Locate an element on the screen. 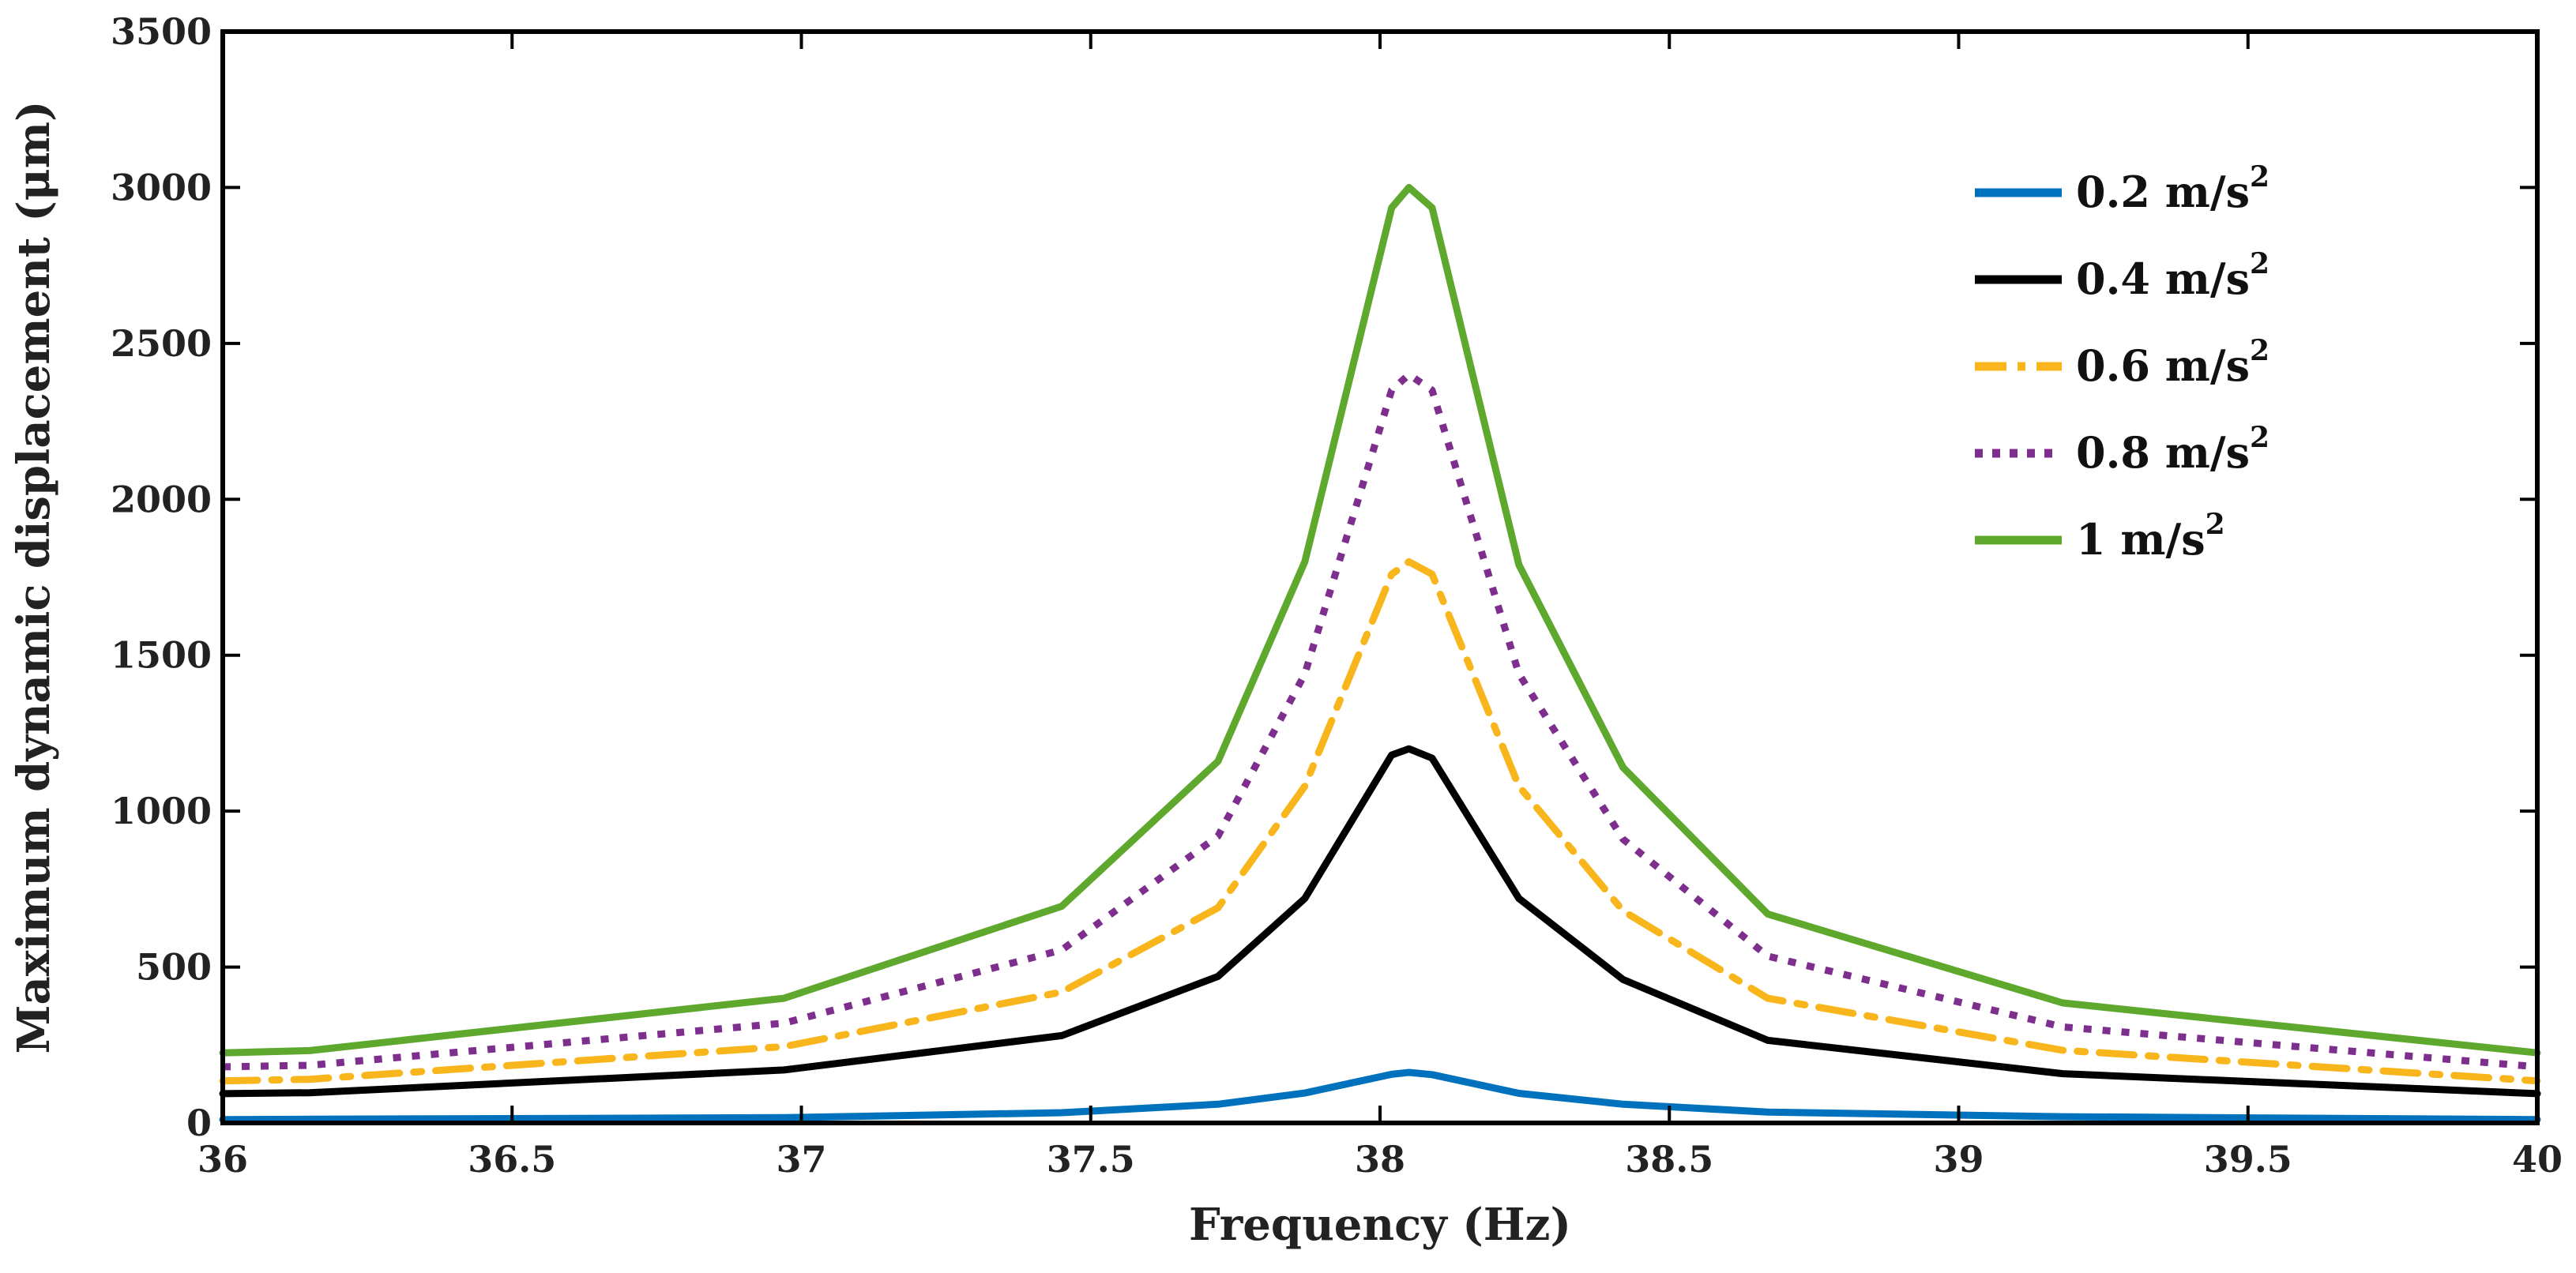  x-axis-title: Frequency (Hz) is located at coordinates (1380, 1225).